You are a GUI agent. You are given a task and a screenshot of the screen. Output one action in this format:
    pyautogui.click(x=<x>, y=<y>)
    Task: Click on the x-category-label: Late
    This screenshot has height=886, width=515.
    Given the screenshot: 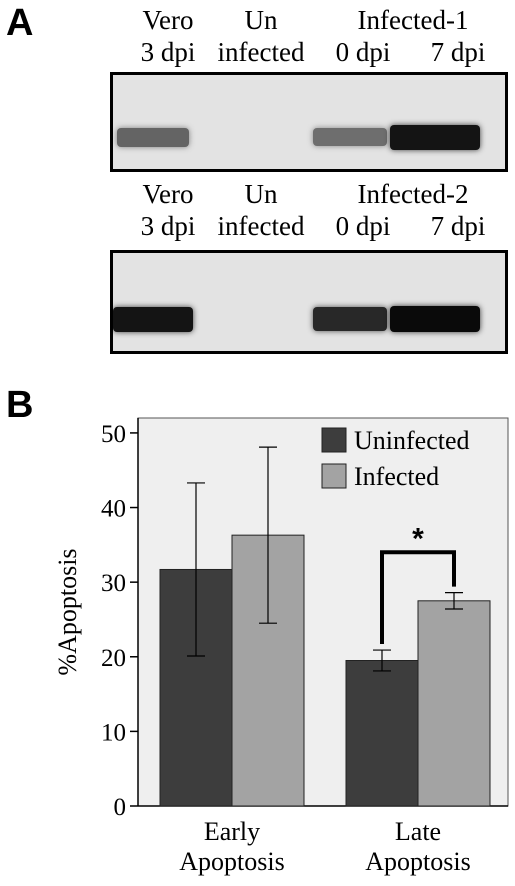 What is the action you would take?
    pyautogui.click(x=418, y=831)
    